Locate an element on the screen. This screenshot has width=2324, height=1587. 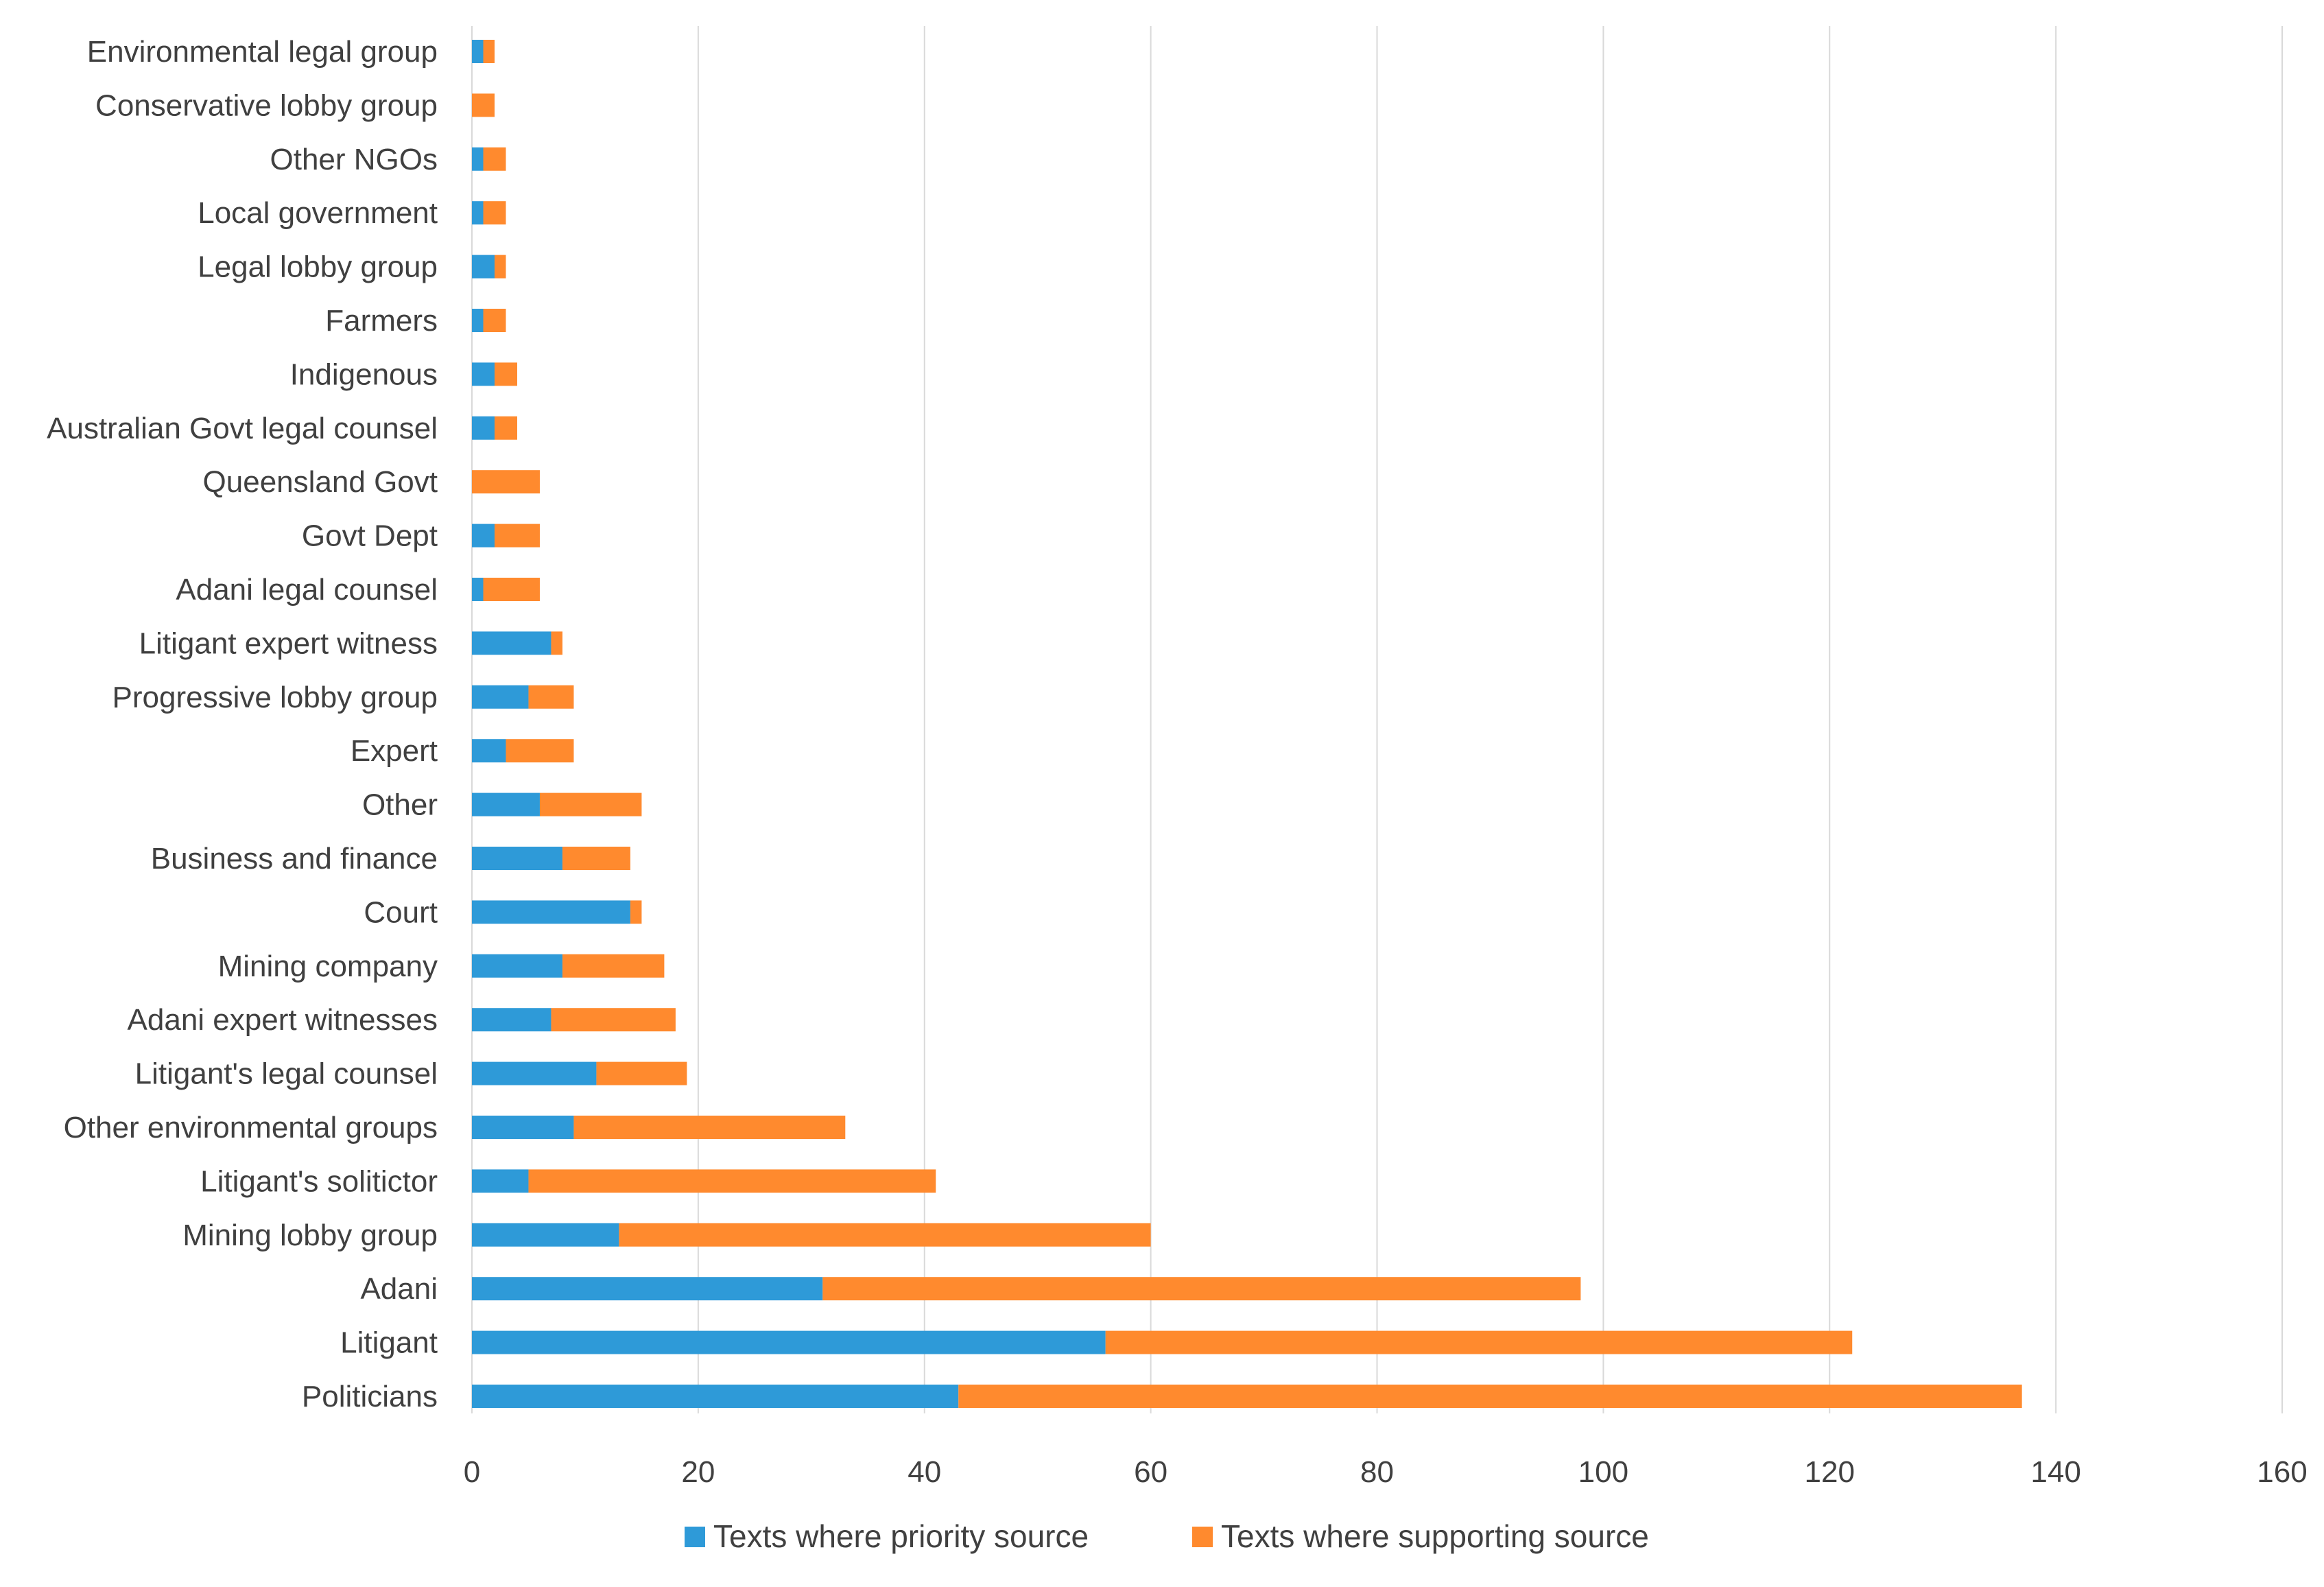
category-label: Expert is located at coordinates (394, 751).